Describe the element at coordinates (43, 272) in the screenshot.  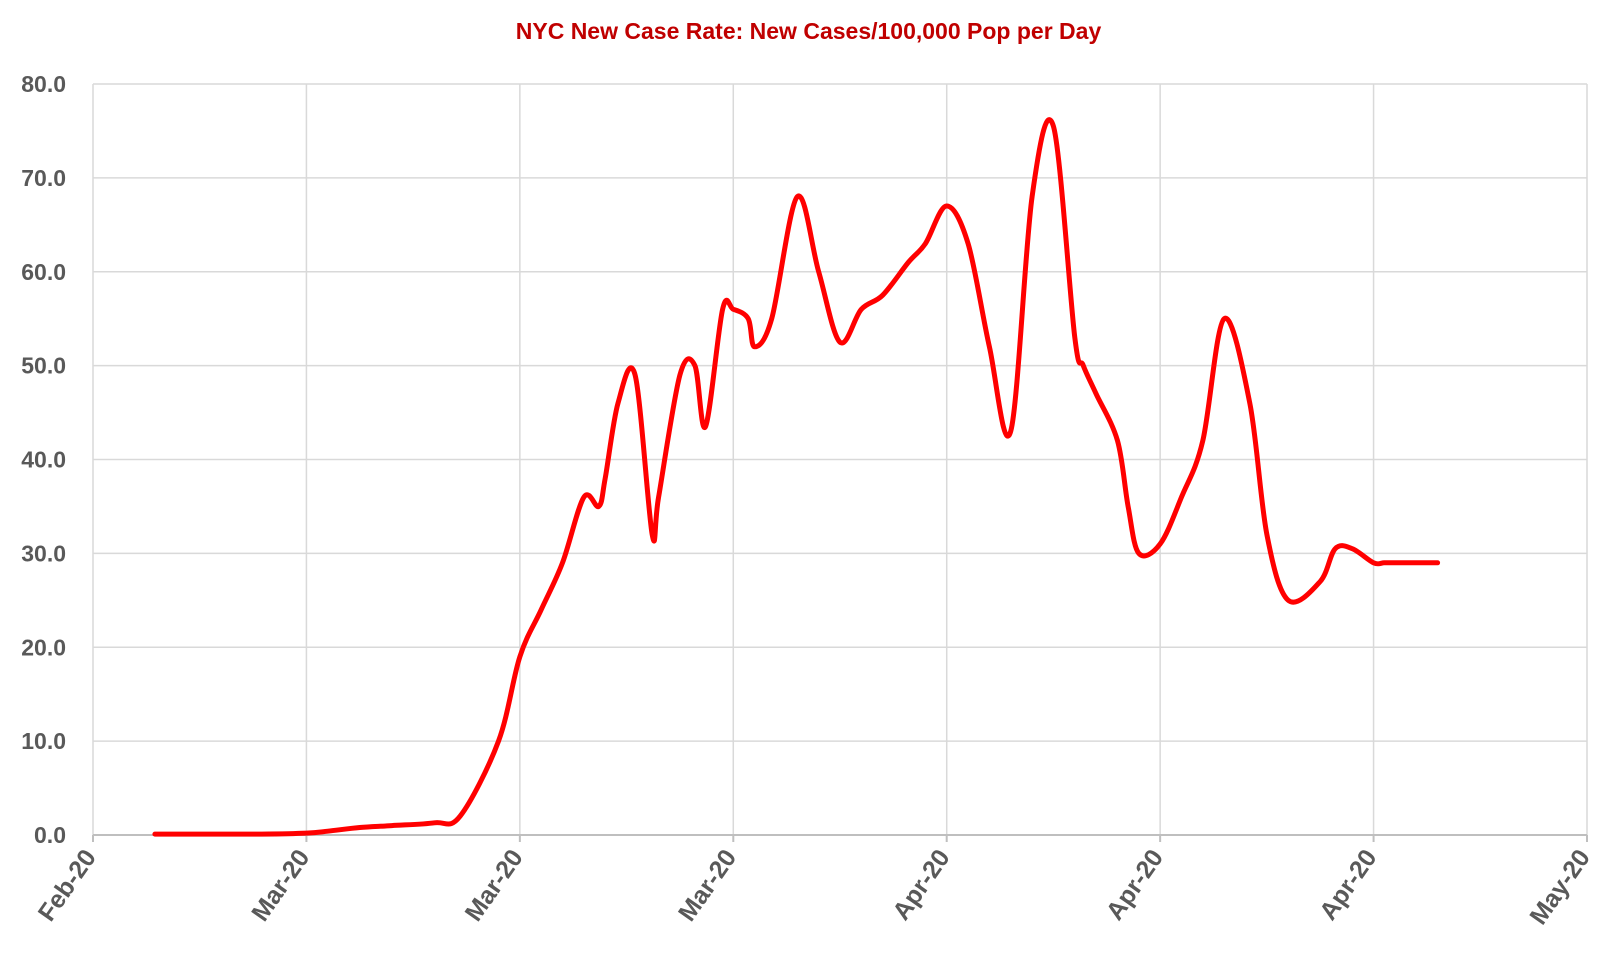
I see `y-tick-label: 60.0` at that location.